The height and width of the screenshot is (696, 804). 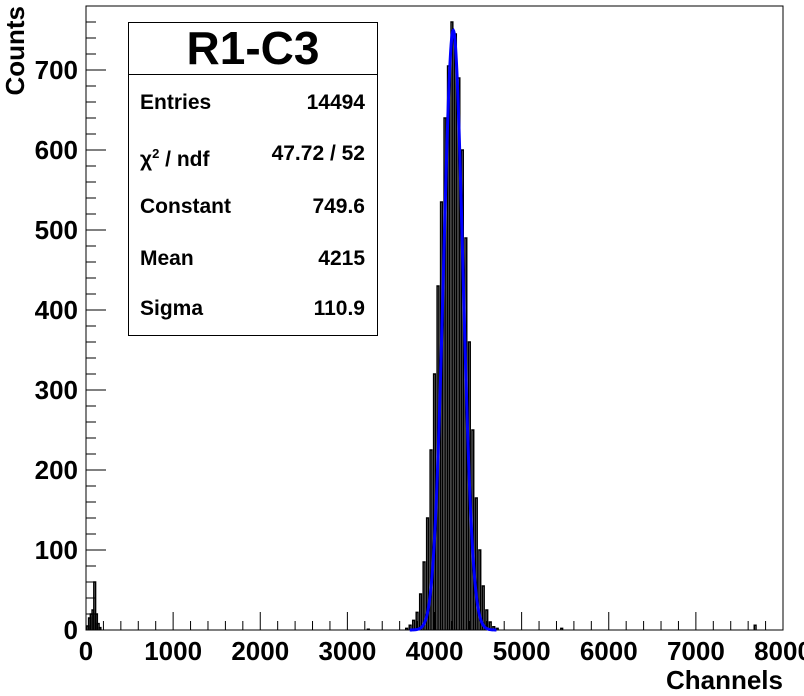 I want to click on x-tick-label: 7000, so click(x=696, y=651).